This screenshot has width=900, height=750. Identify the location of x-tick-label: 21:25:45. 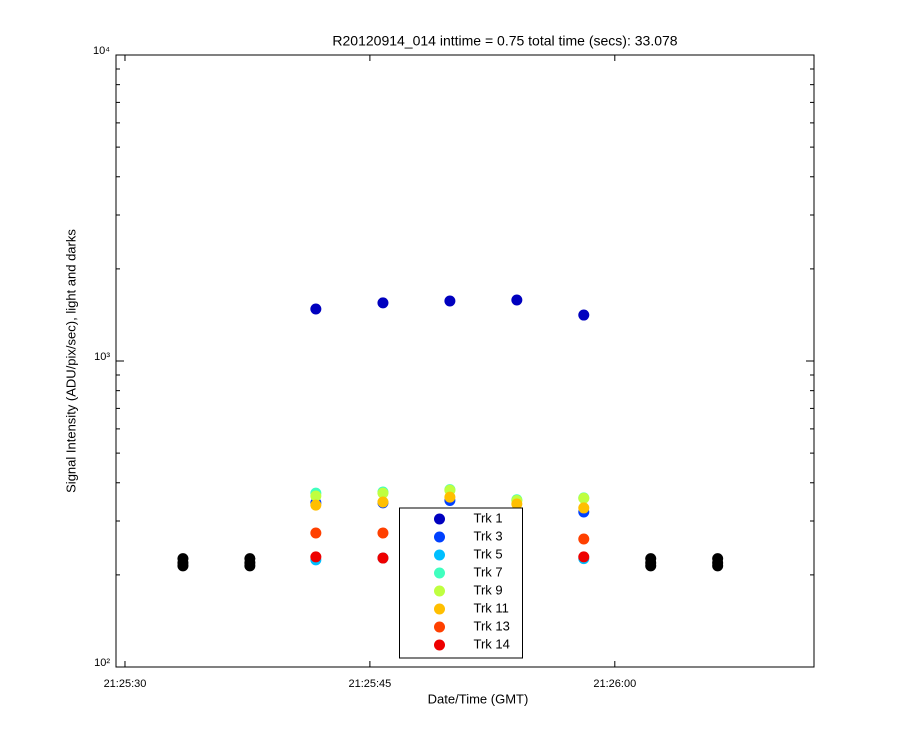
(369, 684).